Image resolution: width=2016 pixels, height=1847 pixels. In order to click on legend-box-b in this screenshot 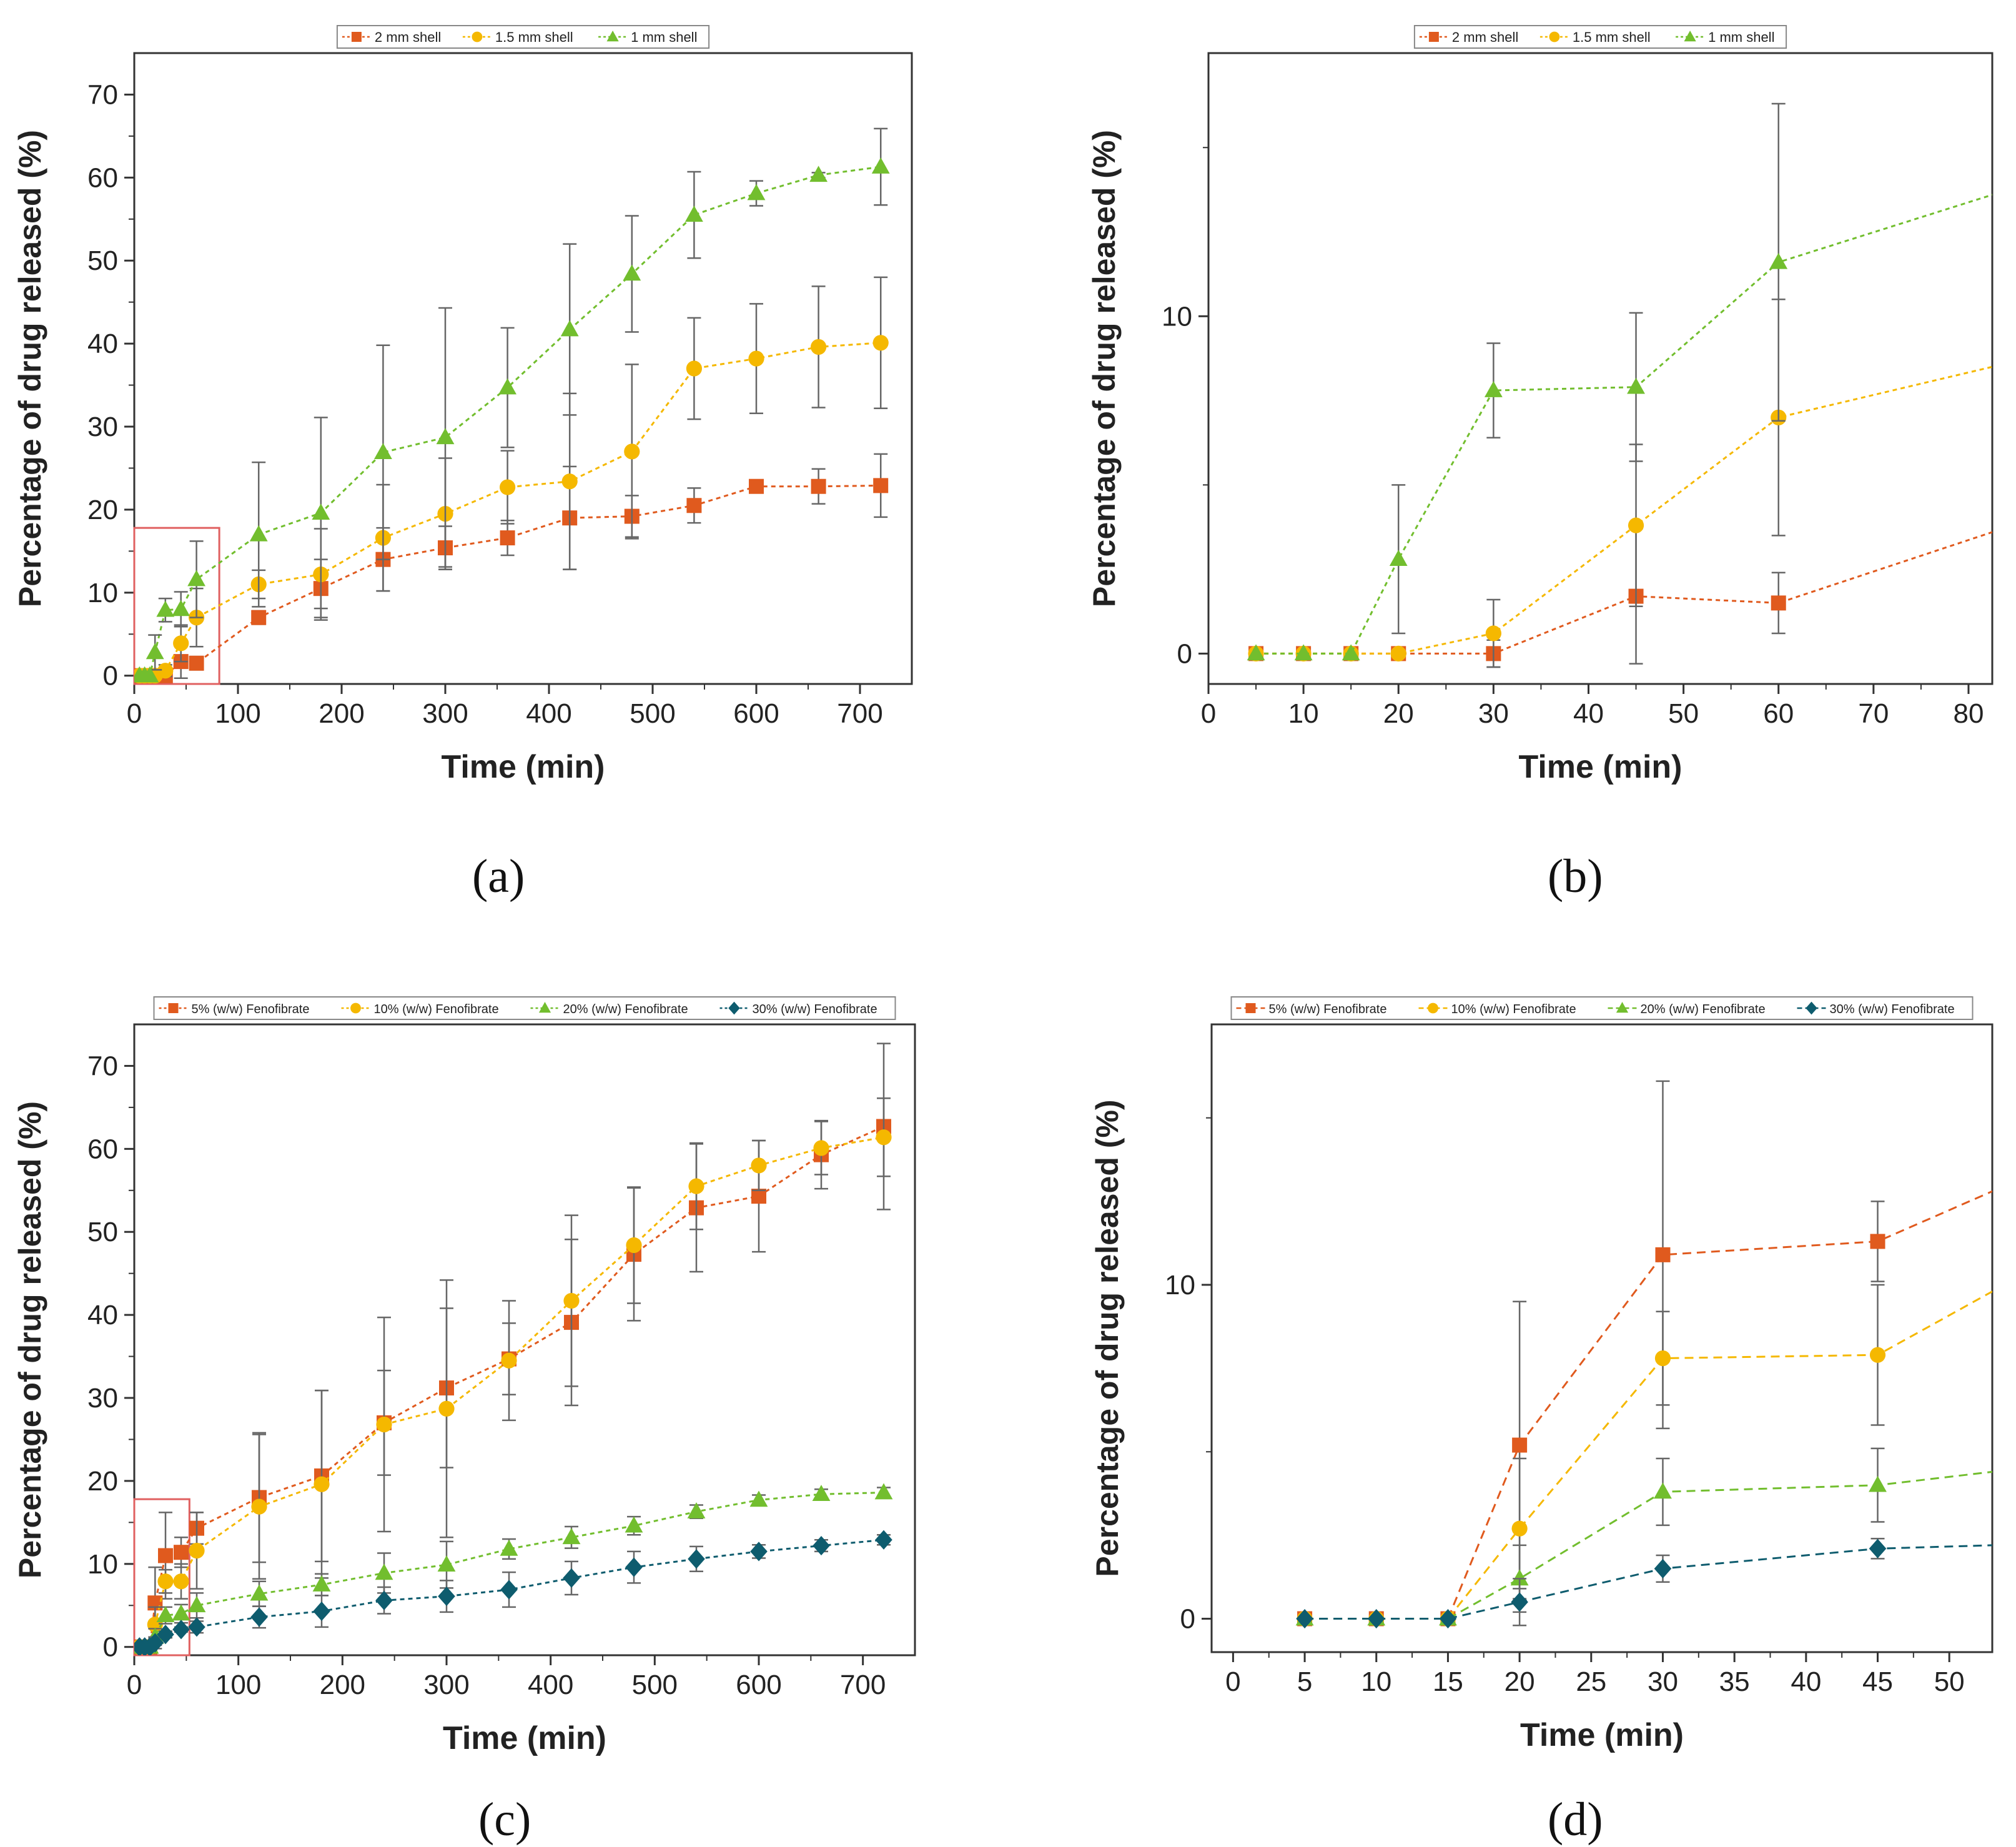, I will do `click(1600, 37)`.